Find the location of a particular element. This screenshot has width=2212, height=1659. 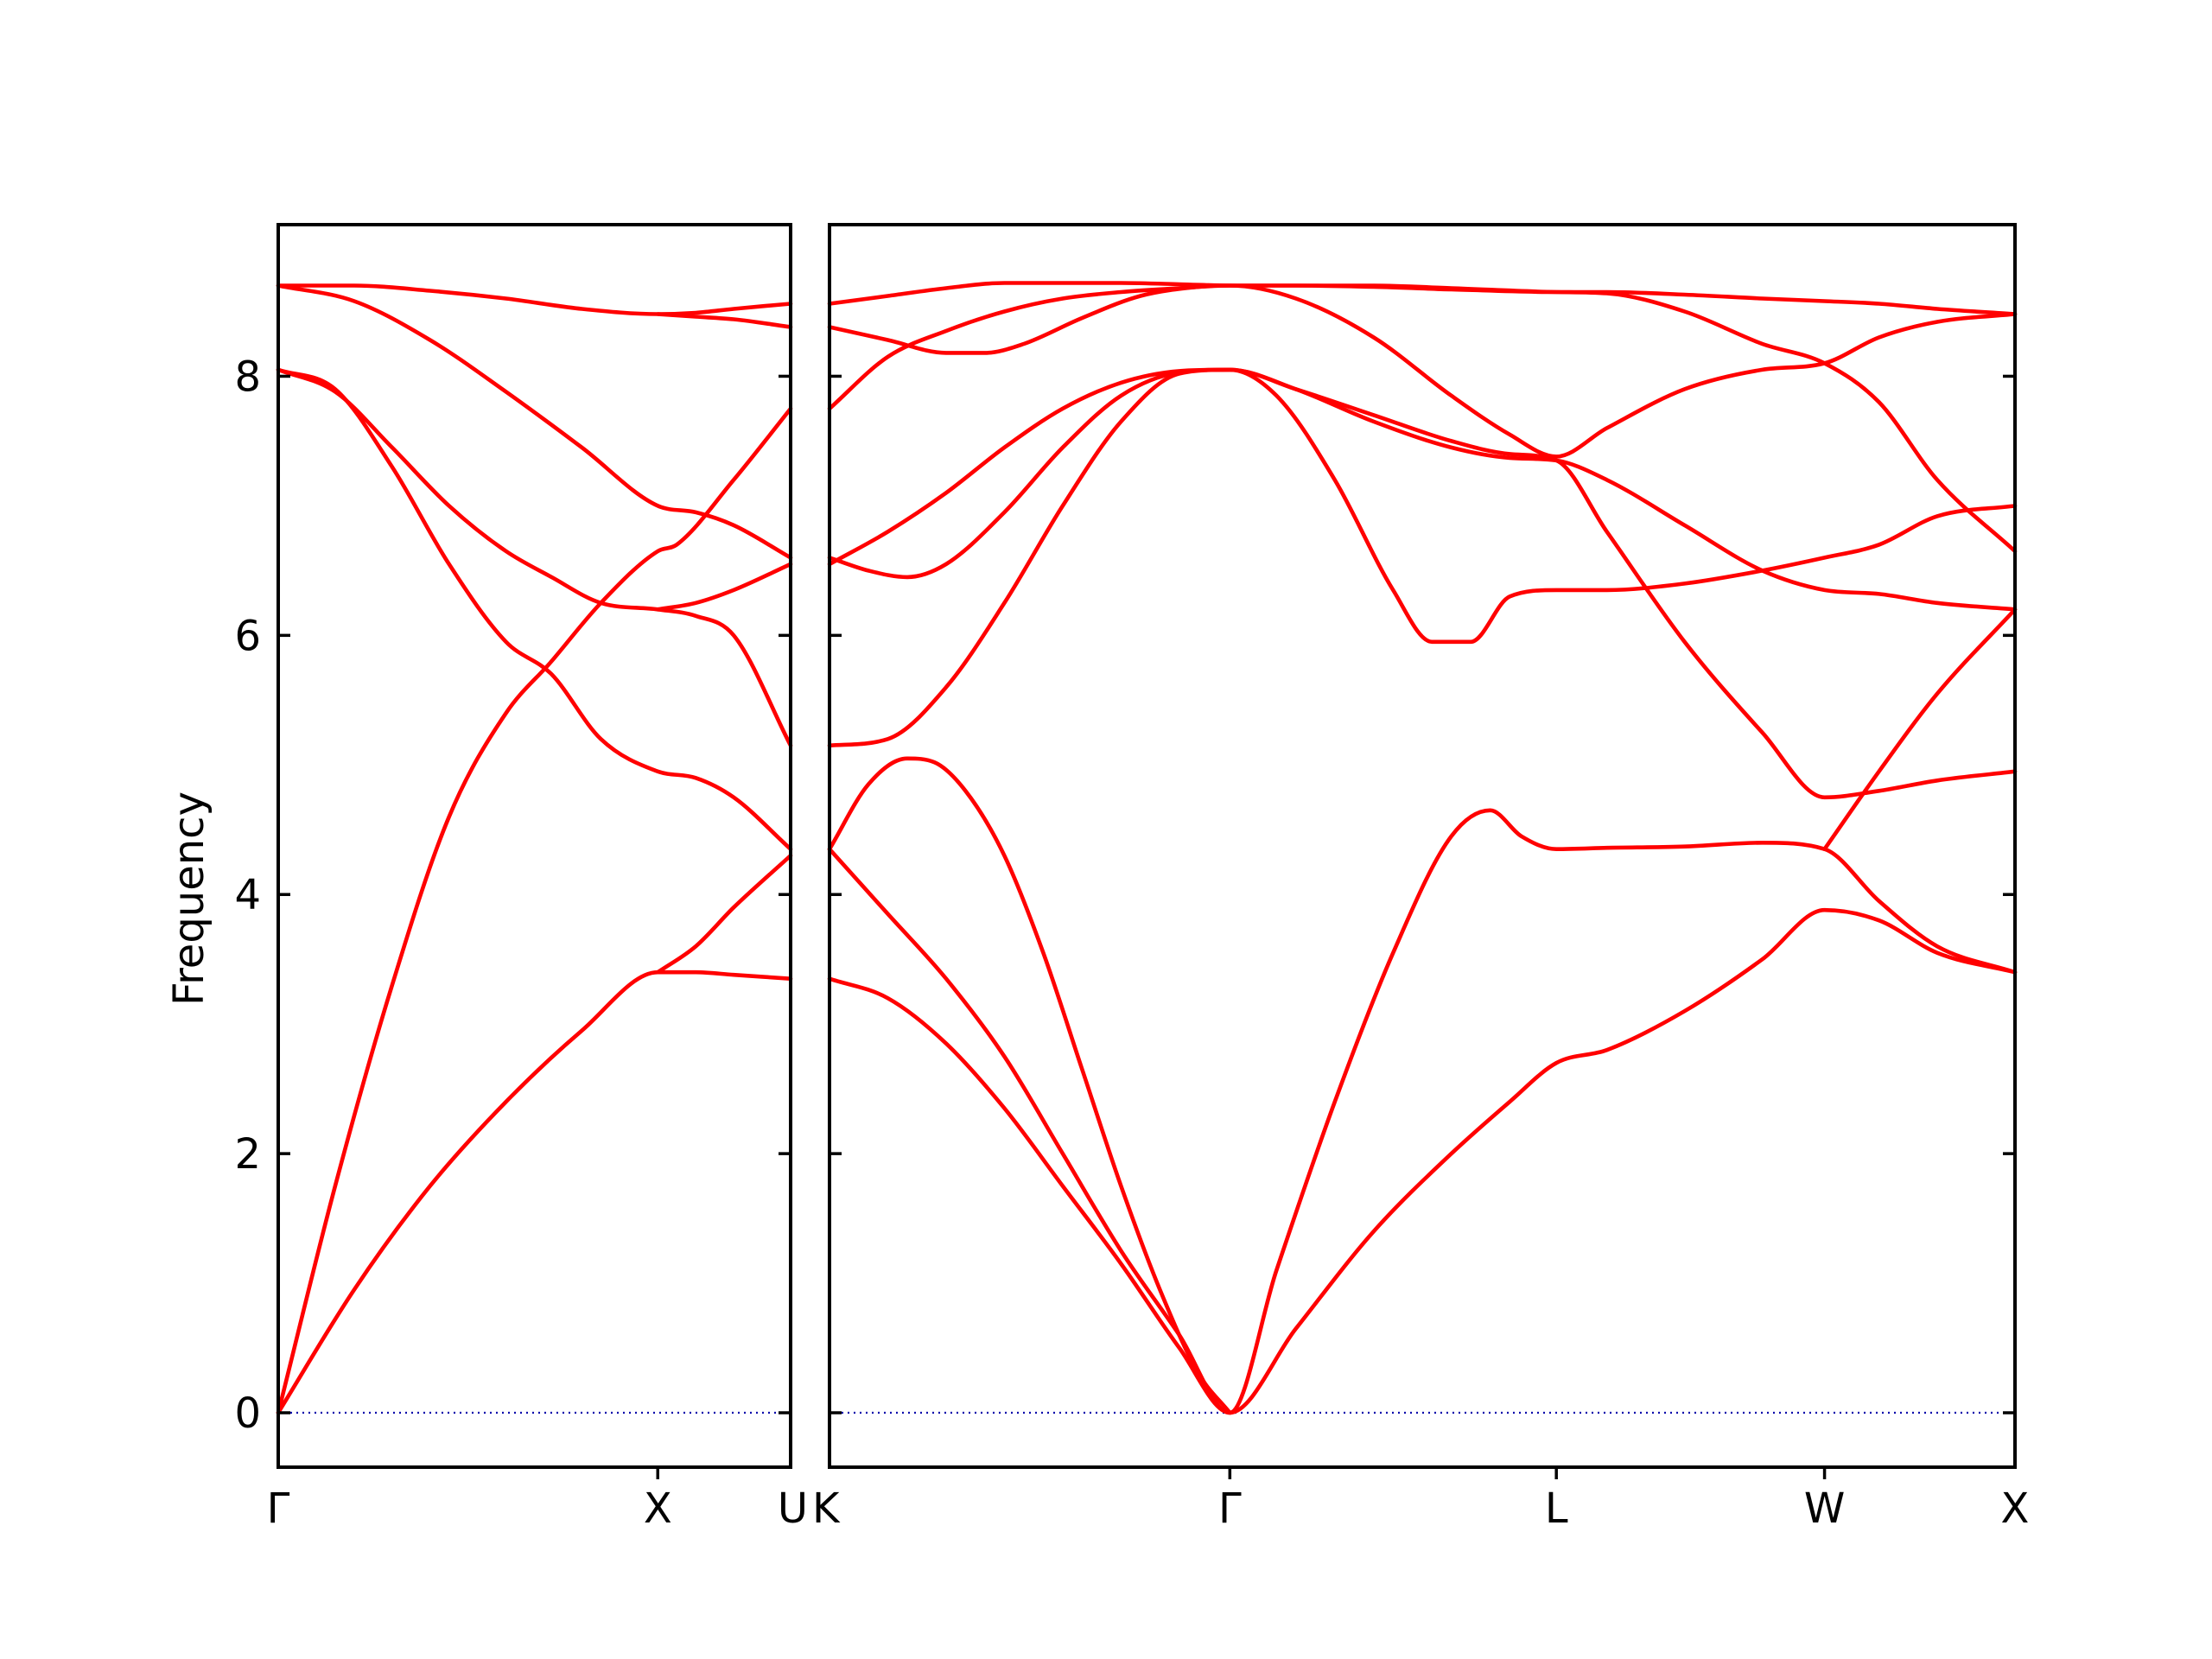

y-tick-label: 6 is located at coordinates (247, 636).